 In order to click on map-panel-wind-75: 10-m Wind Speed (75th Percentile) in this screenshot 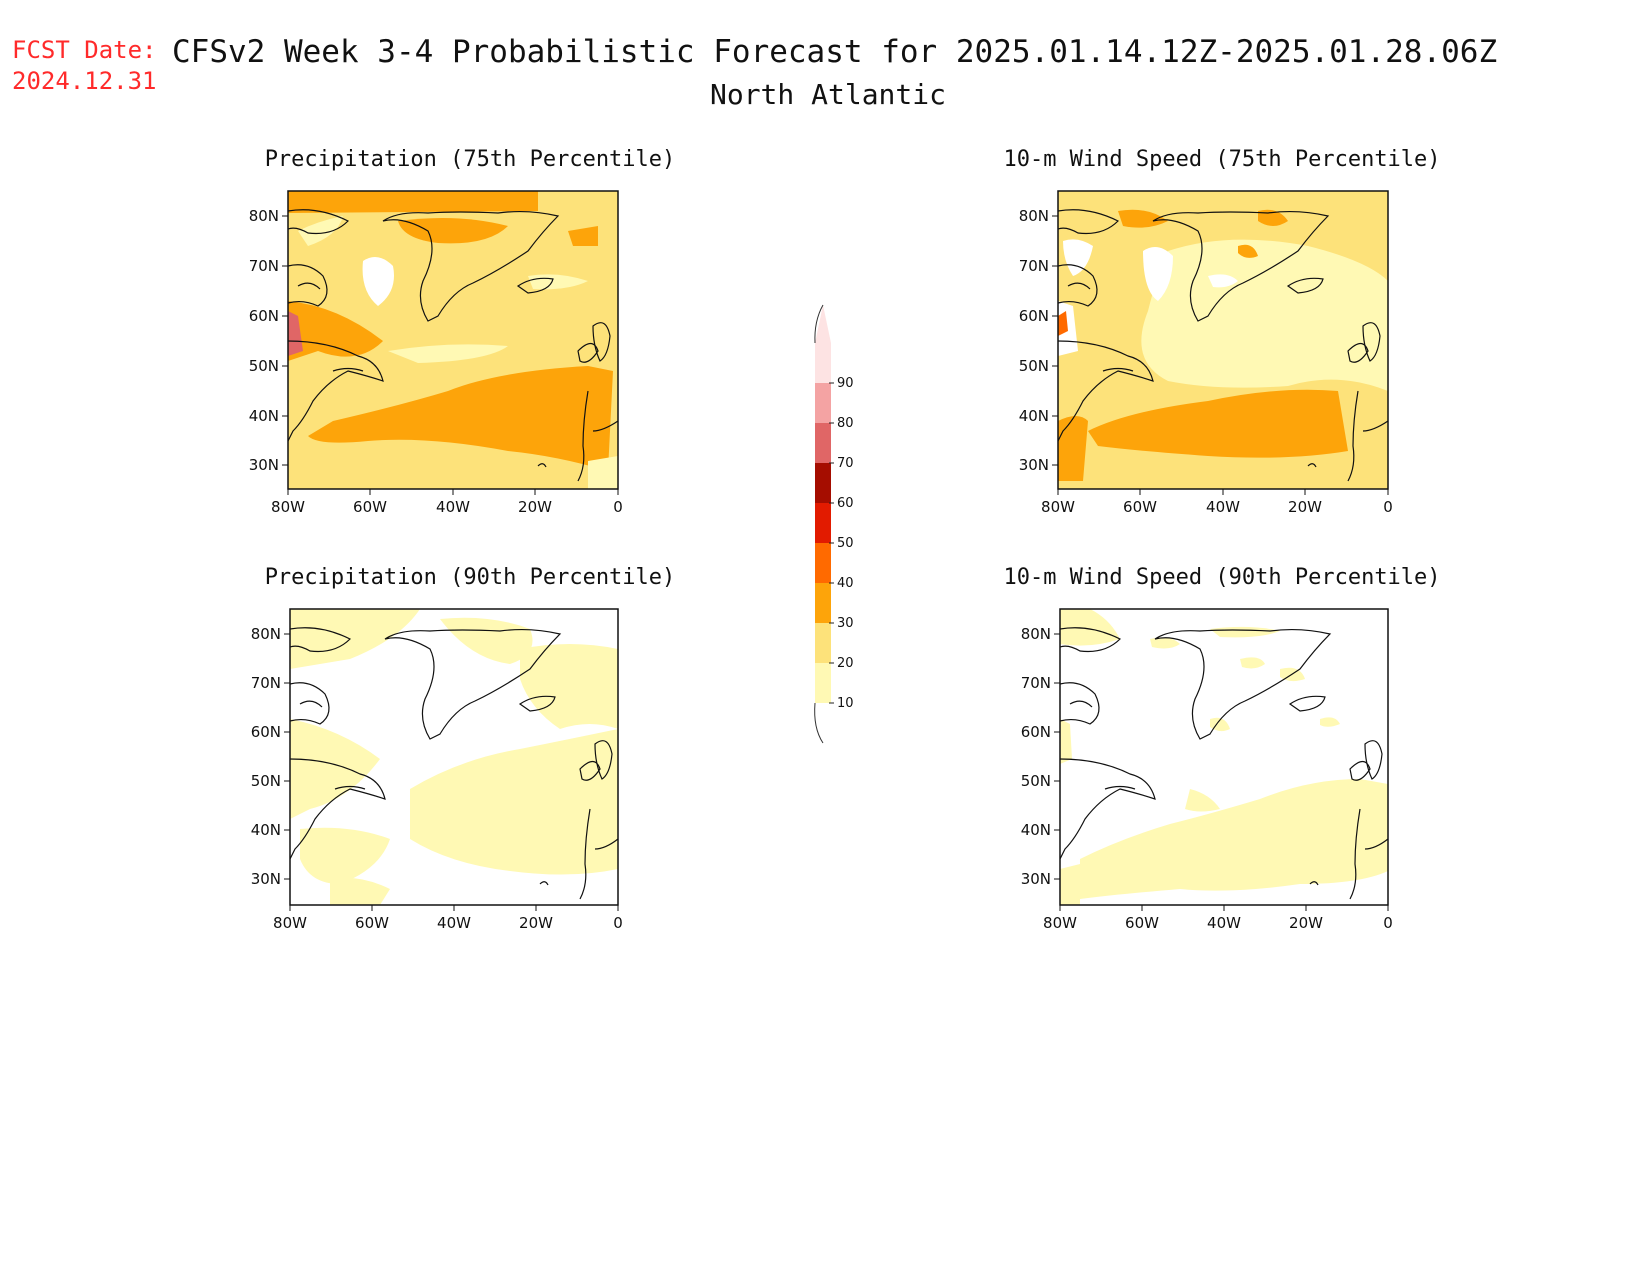, I will do `click(1220, 333)`.